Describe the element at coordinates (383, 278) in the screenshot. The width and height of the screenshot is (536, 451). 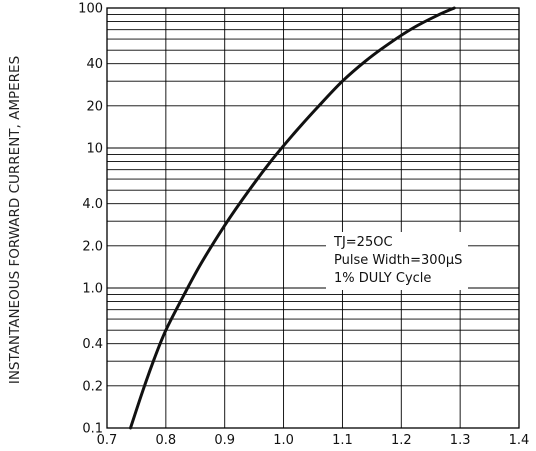
I see `annotation-line-3: 1% DULY Cycle` at that location.